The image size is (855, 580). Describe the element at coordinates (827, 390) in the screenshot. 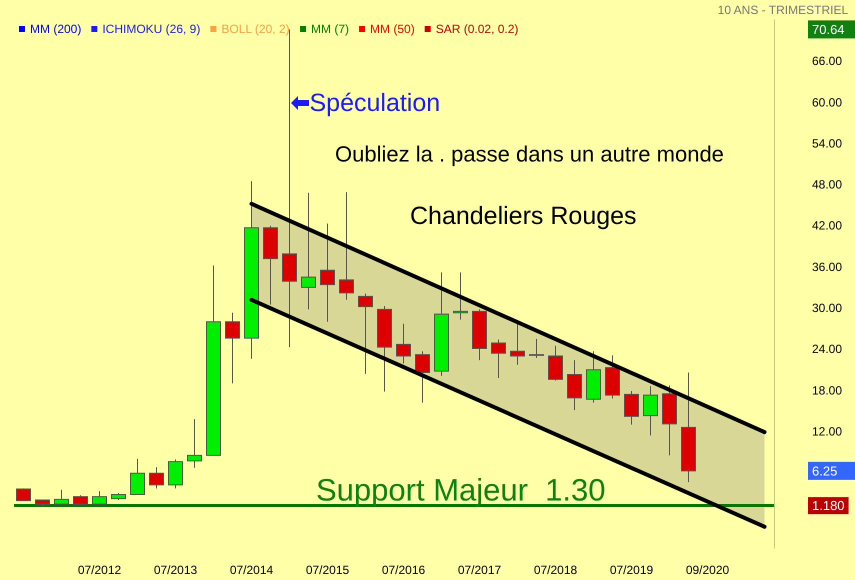

I see `y-tick-label: 18.00` at that location.